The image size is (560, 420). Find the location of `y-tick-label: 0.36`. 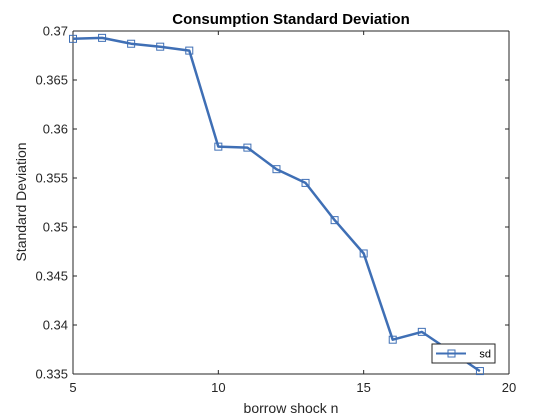

y-tick-label: 0.36 is located at coordinates (55, 129).